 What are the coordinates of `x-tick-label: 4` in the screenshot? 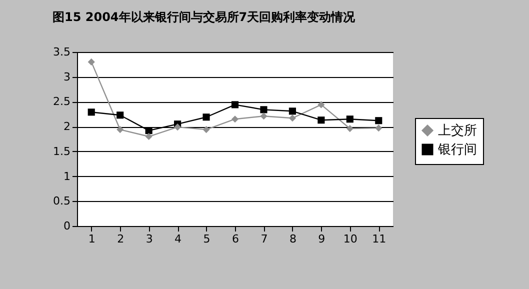 It's located at (178, 239).